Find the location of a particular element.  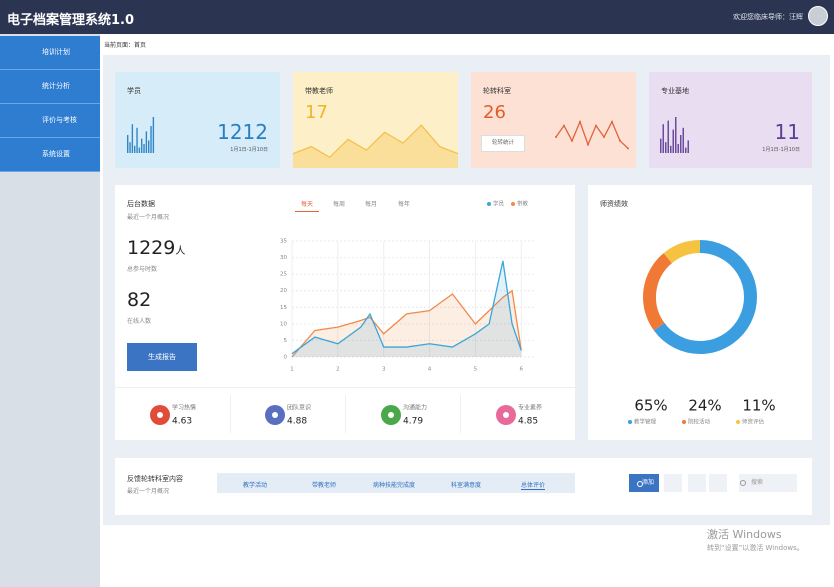

stat-value: 4.63 is located at coordinates (182, 422).